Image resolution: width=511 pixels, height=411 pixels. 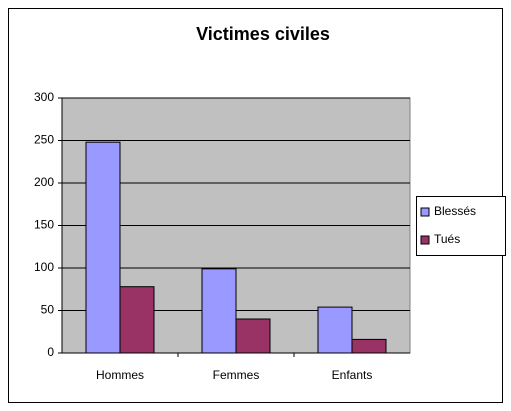 What do you see at coordinates (50, 352) in the screenshot?
I see `y-tick-label: 0` at bounding box center [50, 352].